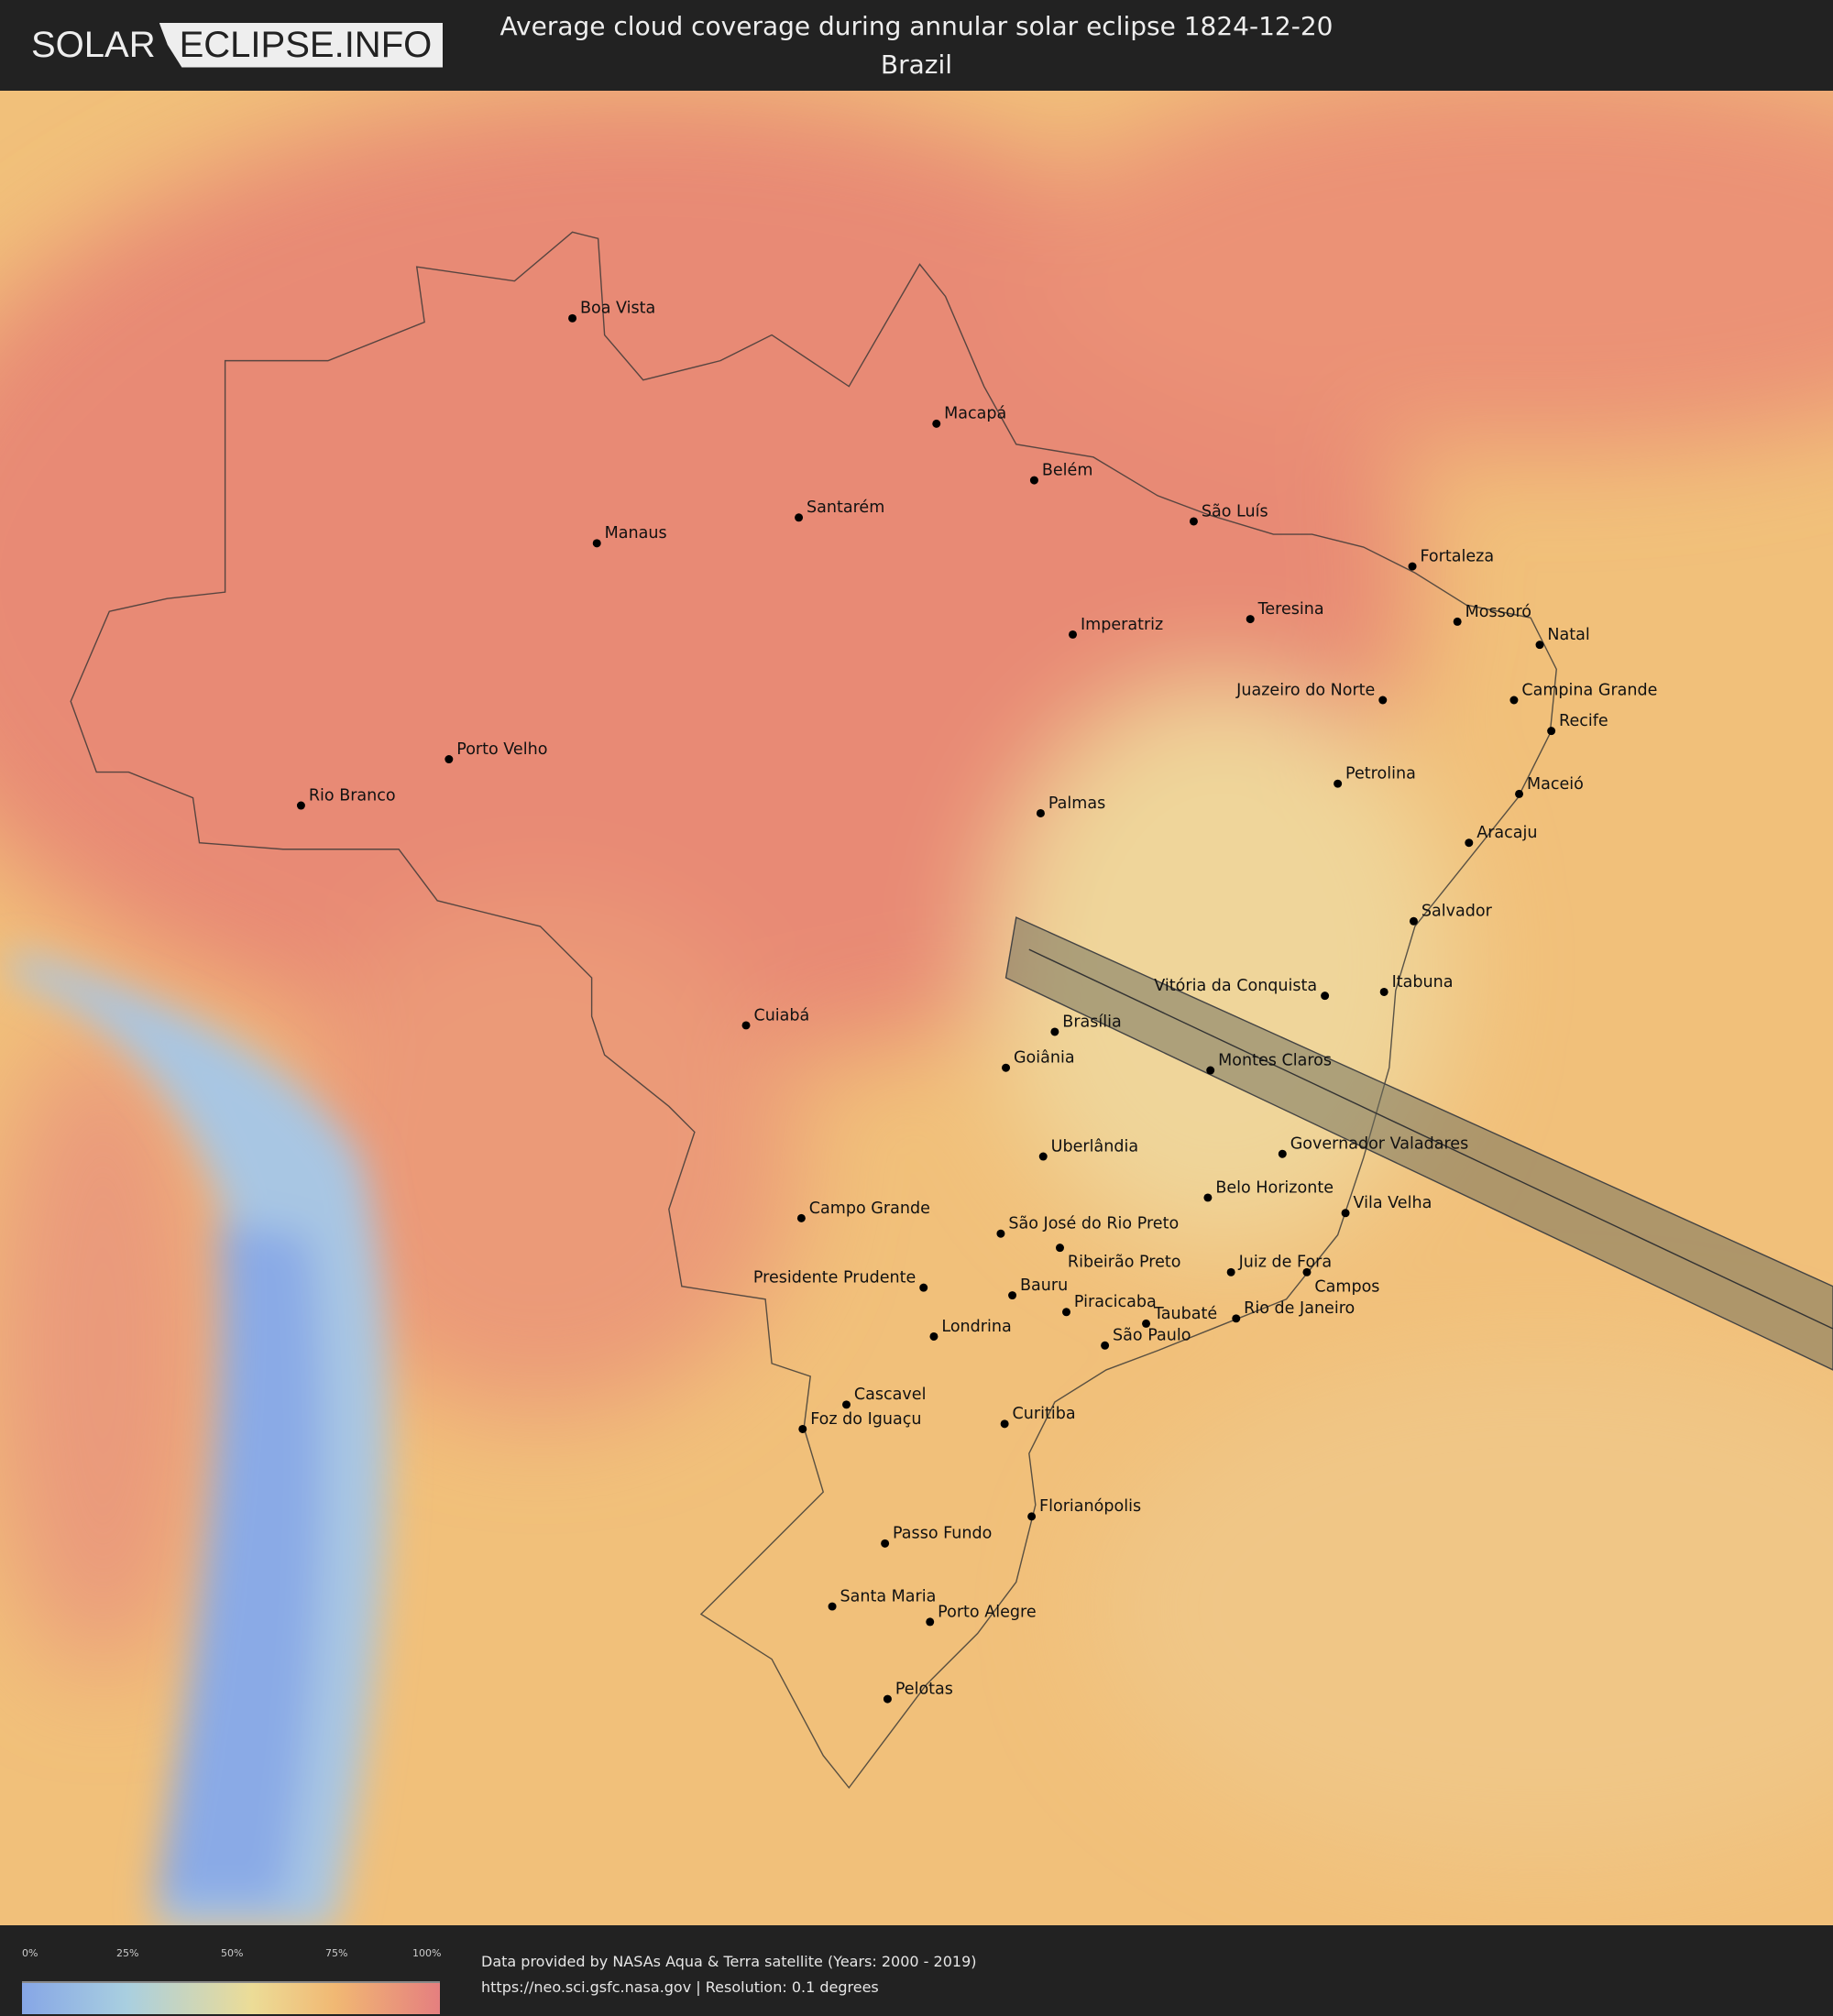 The height and width of the screenshot is (2016, 1833). What do you see at coordinates (1346, 1286) in the screenshot?
I see `city-label: Campos` at bounding box center [1346, 1286].